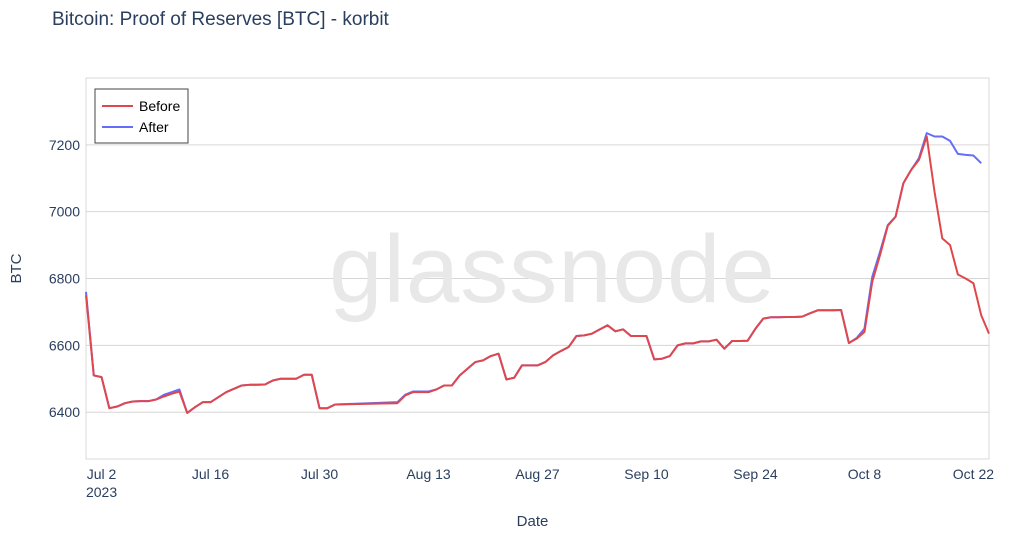 This screenshot has height=544, width=1012. I want to click on x-tick-label: Sep 24, so click(755, 474).